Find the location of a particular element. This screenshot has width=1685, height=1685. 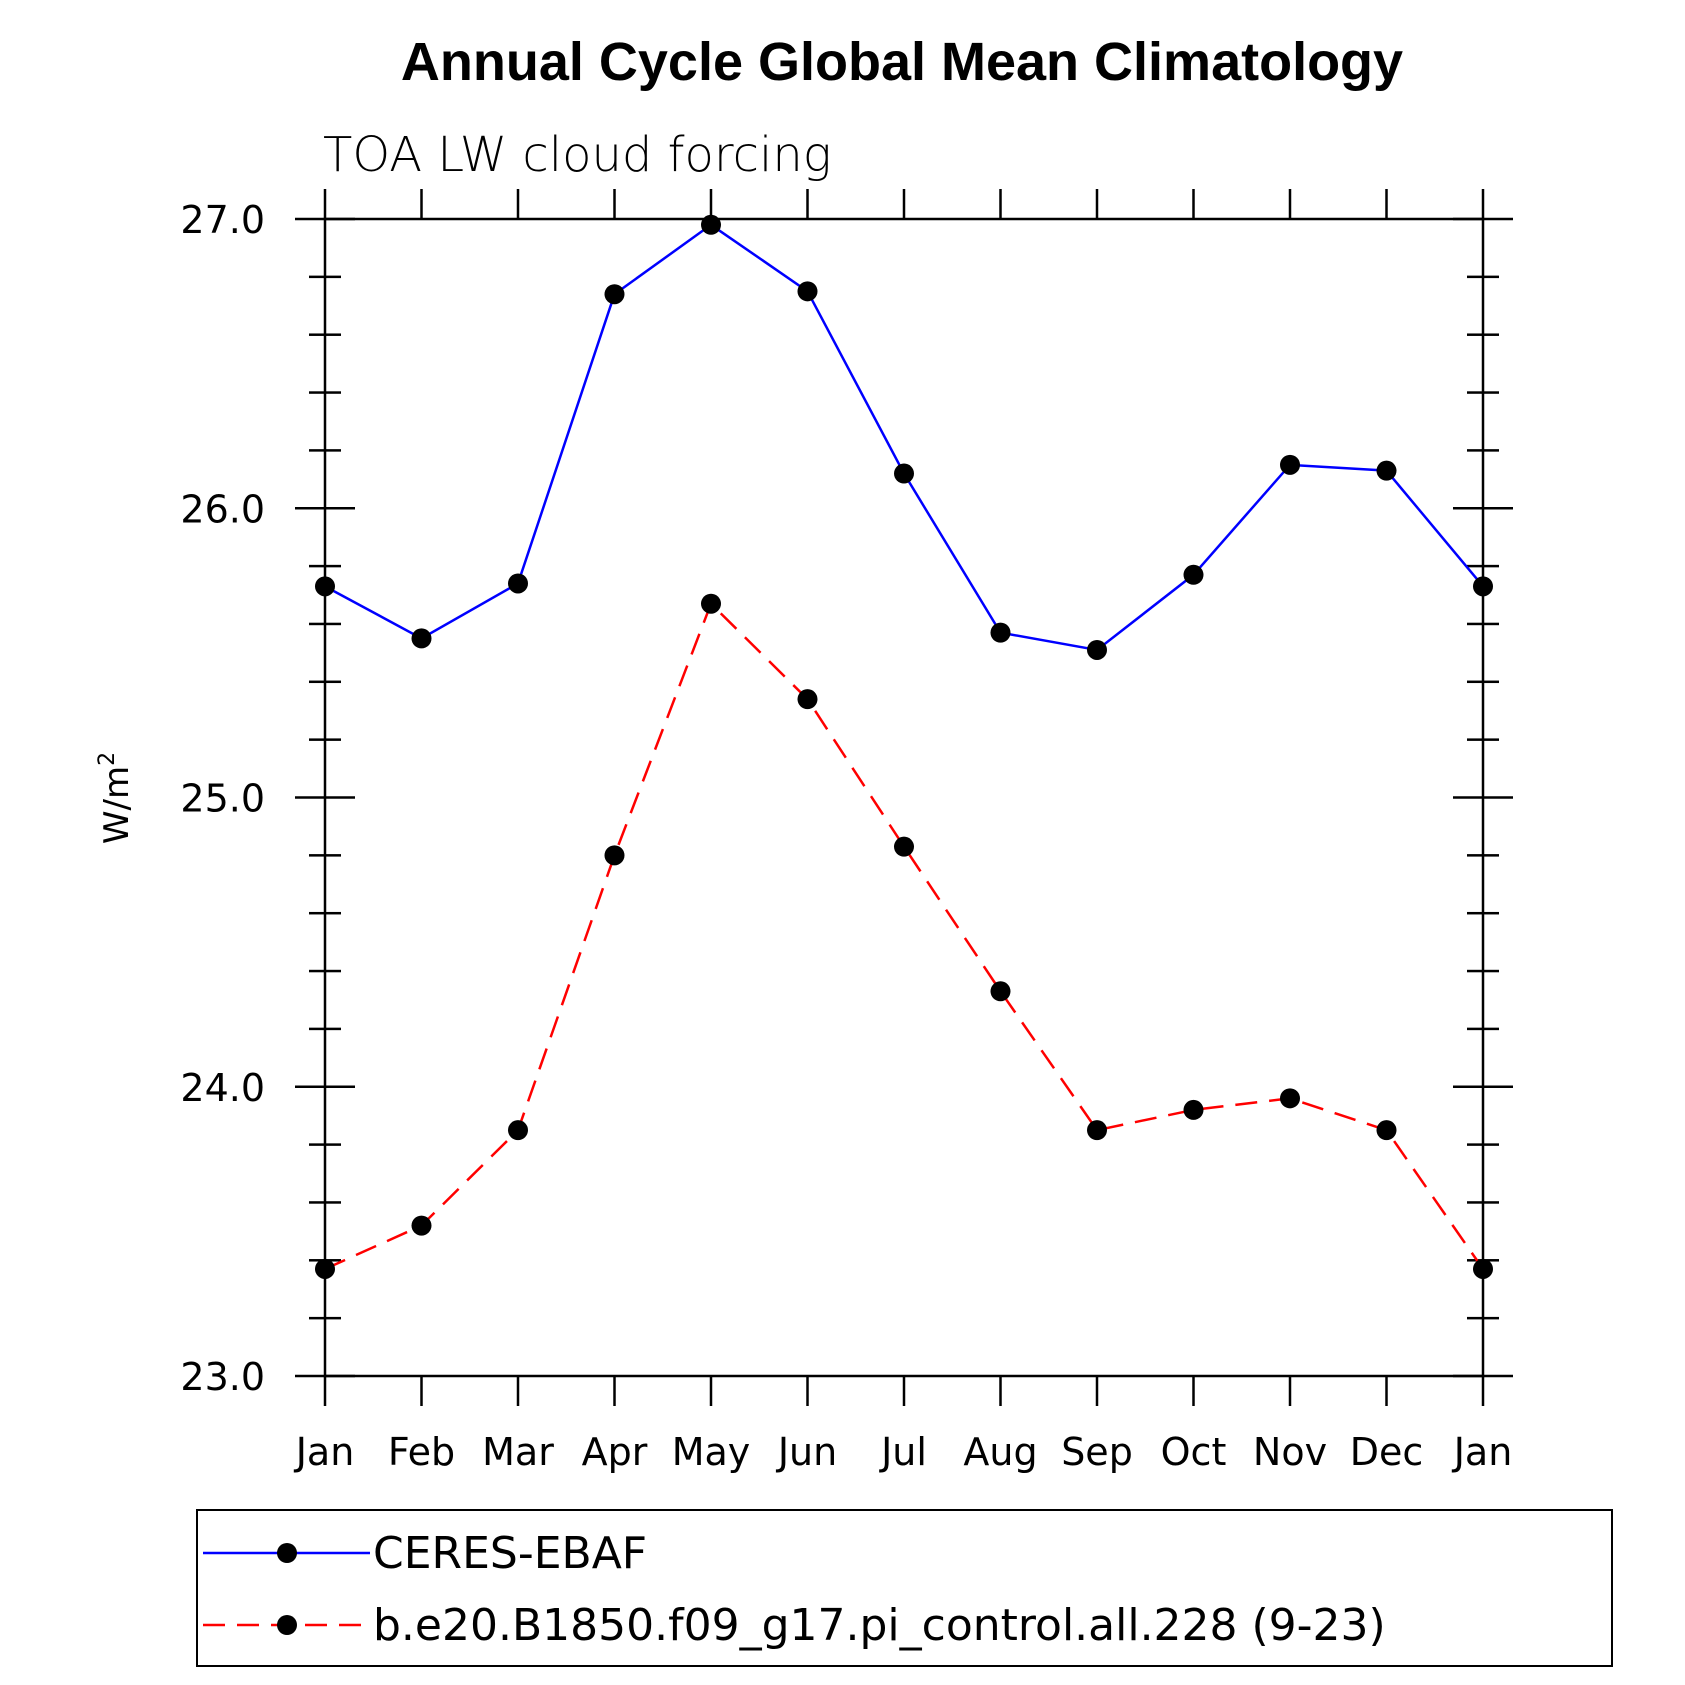

y-axis-tick-labels: 23.0 24.0 25.0 26.0 27.0 is located at coordinates (222, 798).